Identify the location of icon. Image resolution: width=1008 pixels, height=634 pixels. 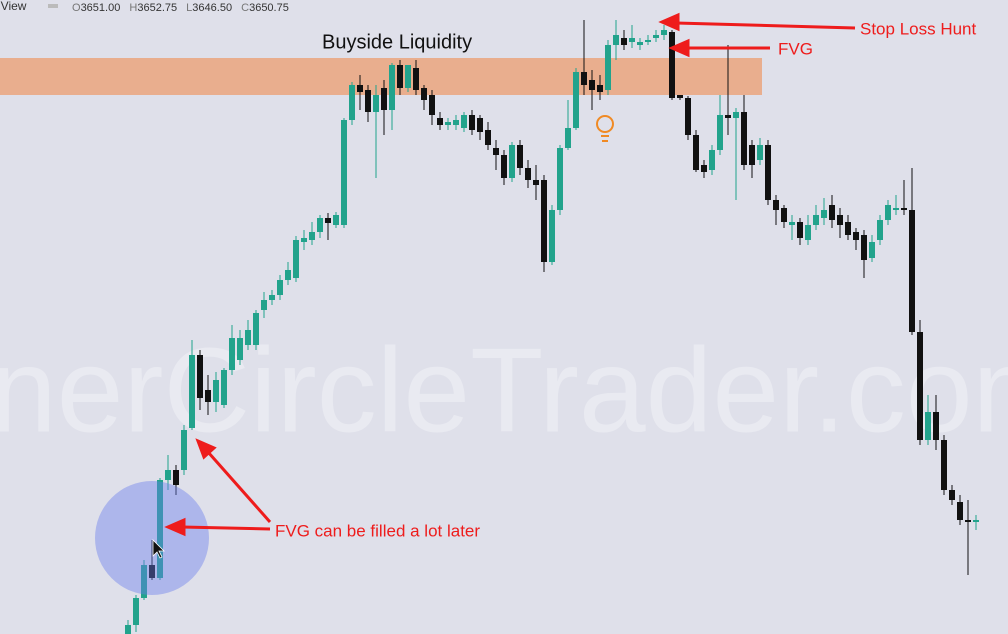
(53, 6).